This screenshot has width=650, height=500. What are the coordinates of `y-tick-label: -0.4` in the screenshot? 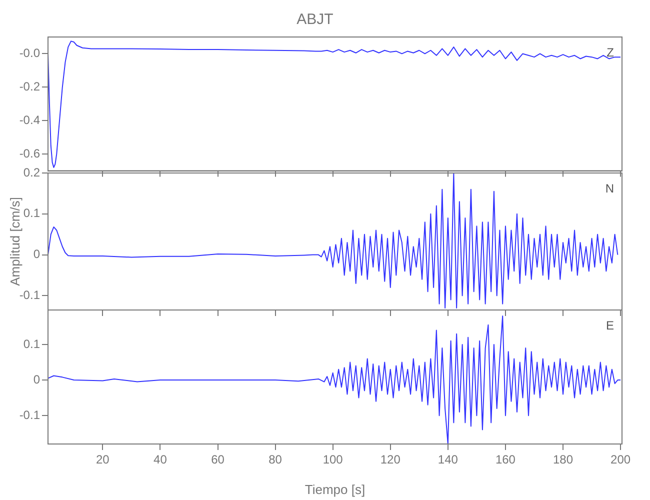 It's located at (29, 119).